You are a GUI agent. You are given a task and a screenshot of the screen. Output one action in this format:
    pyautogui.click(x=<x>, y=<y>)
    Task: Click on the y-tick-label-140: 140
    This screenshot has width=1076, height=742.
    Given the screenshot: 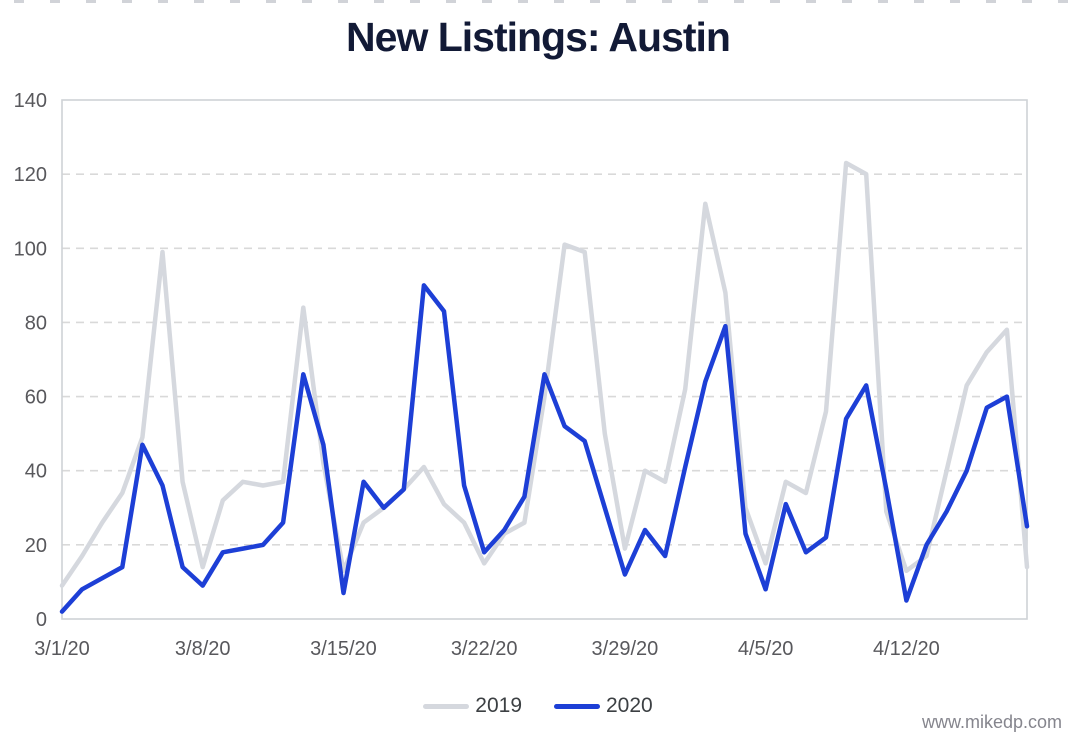 What is the action you would take?
    pyautogui.click(x=30, y=101)
    